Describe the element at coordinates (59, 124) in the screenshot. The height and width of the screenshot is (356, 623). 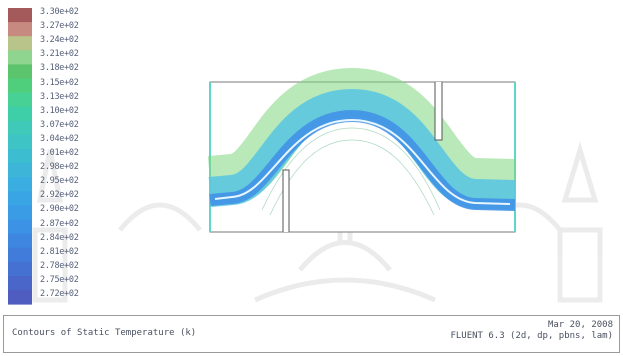
I see `color-scale-label: 3.07e+02` at that location.